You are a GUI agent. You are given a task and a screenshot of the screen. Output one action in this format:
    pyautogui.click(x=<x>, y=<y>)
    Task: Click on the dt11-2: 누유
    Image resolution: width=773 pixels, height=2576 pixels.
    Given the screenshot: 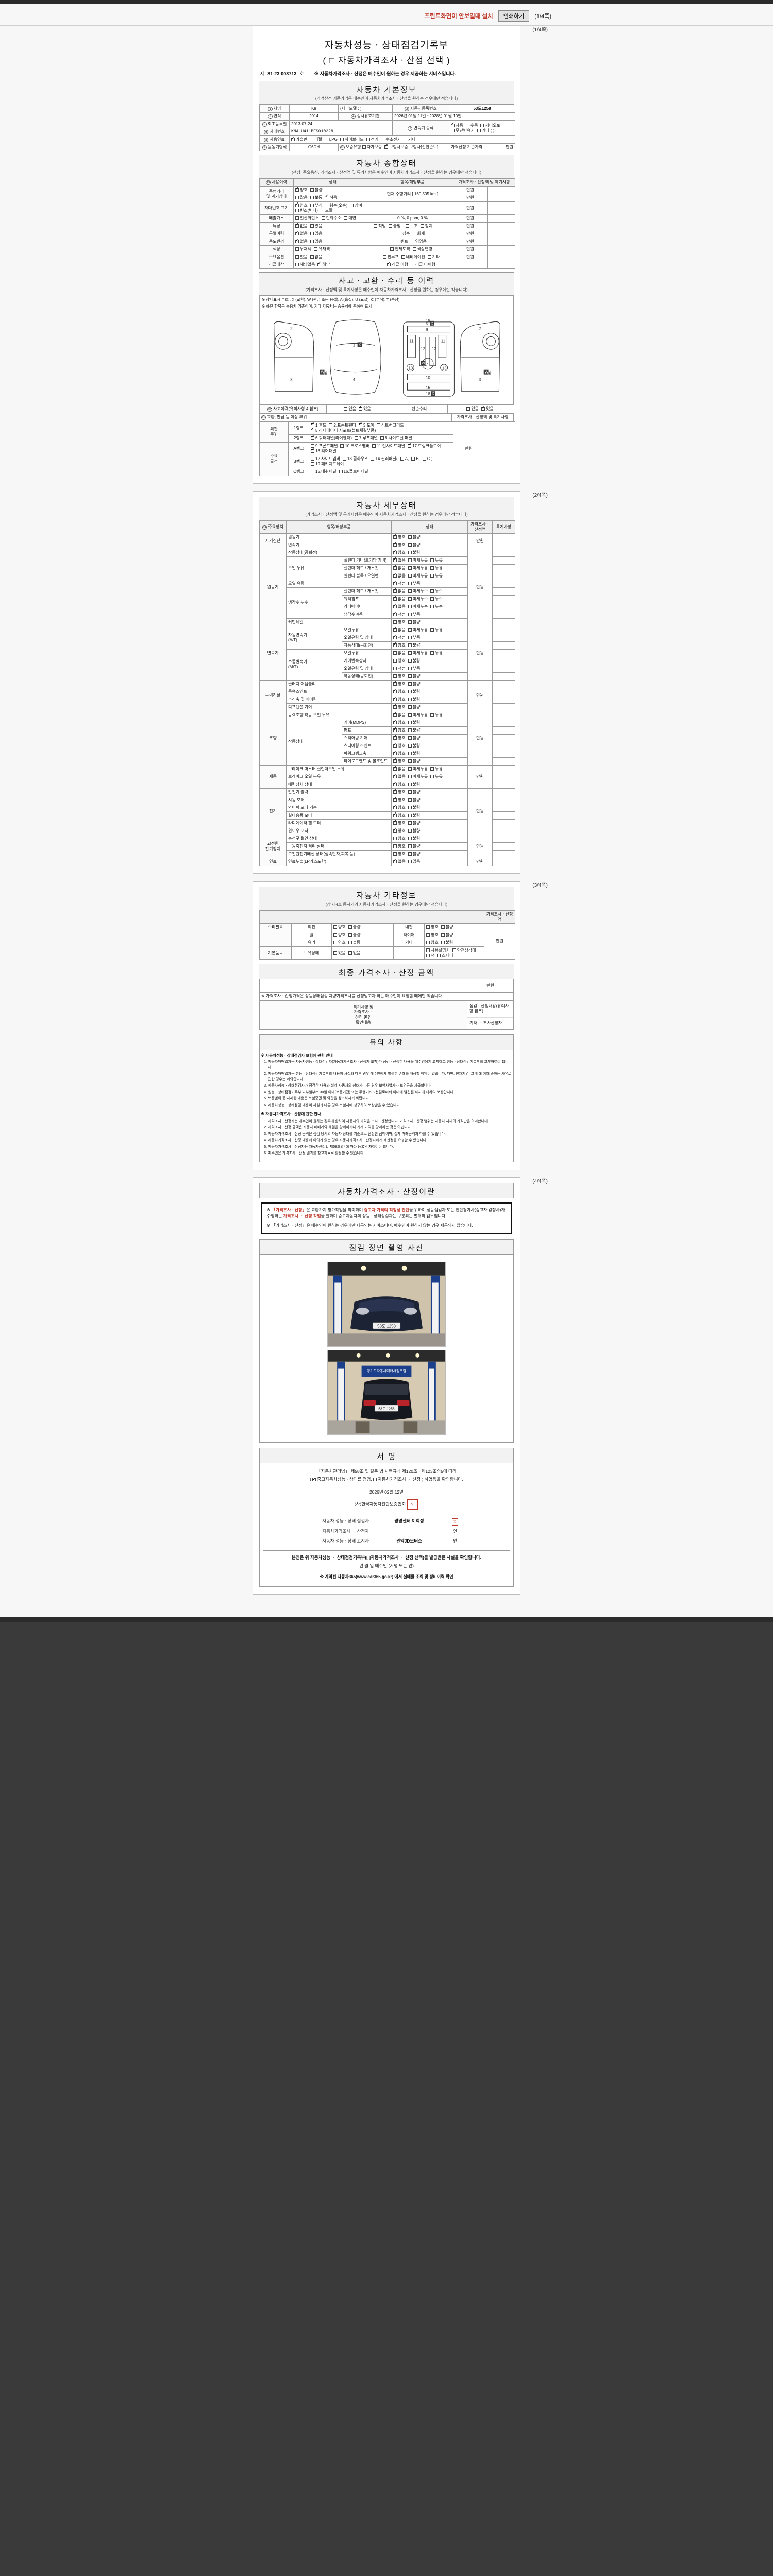 What is the action you would take?
    pyautogui.click(x=436, y=560)
    